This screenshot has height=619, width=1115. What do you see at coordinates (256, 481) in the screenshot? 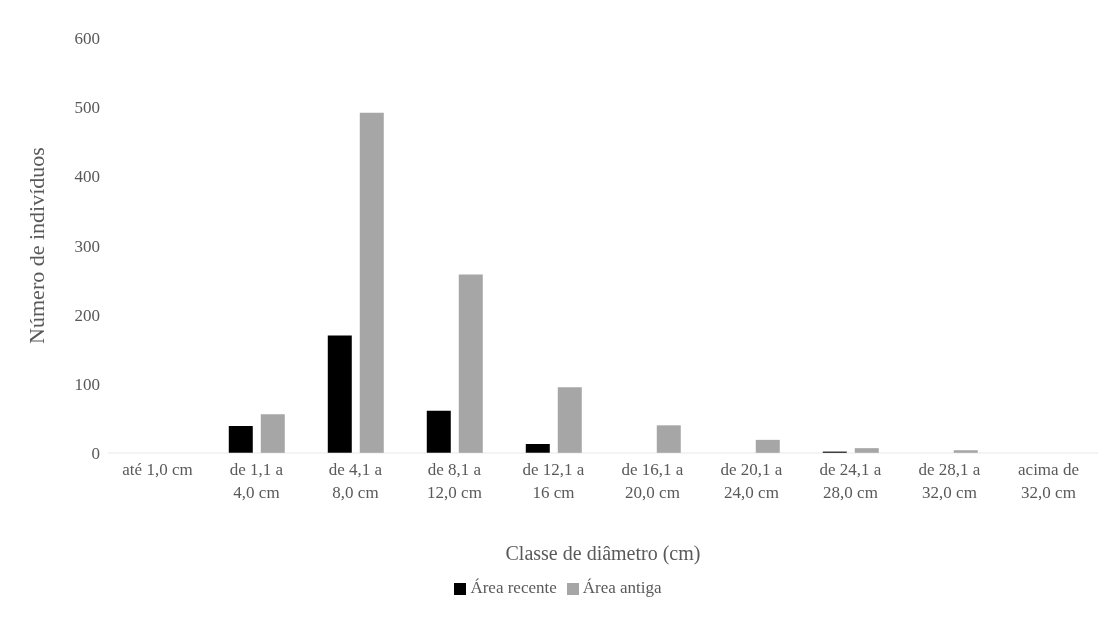
I see `x-tick-label: de 1,1 a 4,0 cm` at bounding box center [256, 481].